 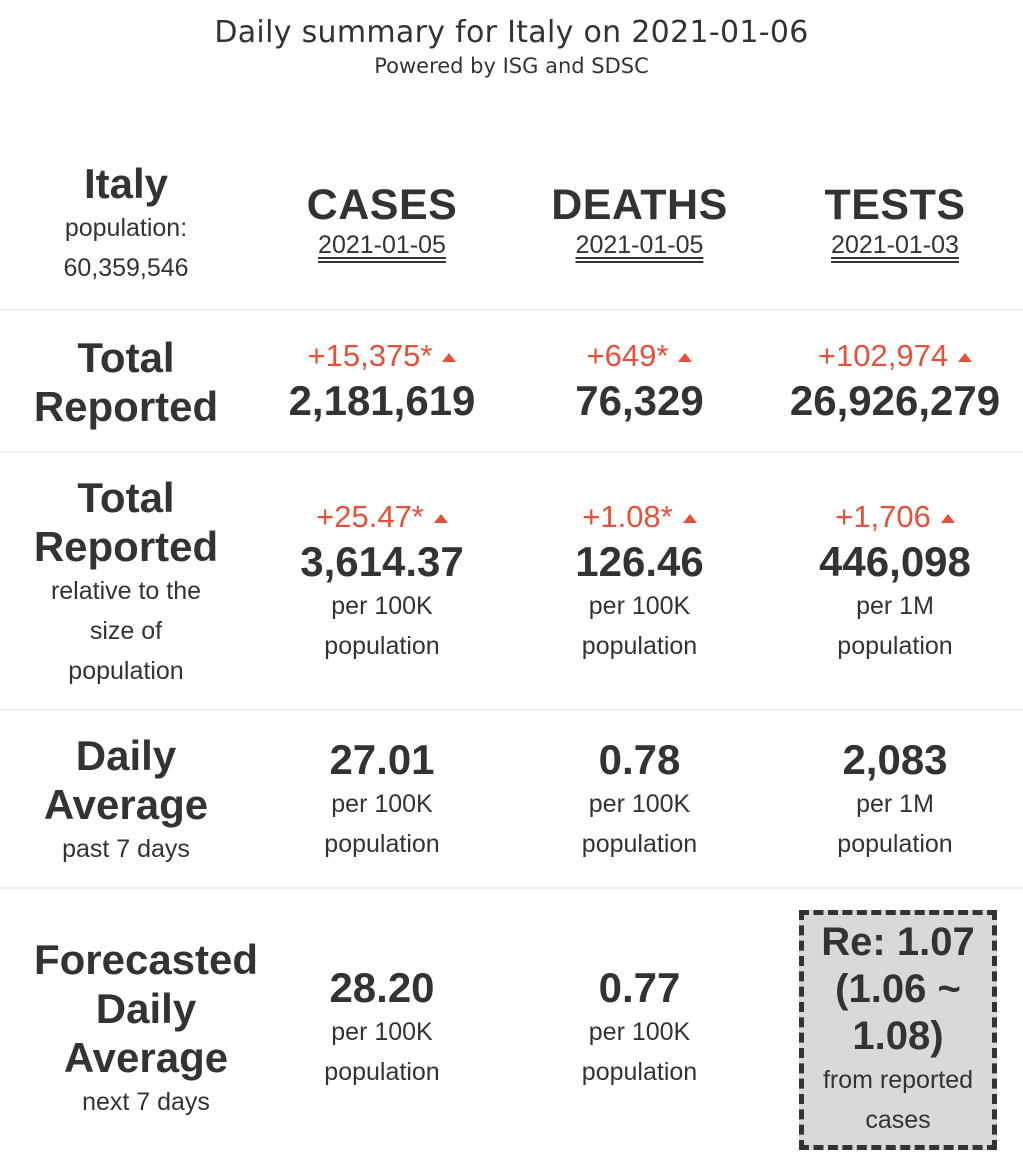 I want to click on column-header-deaths: DEATHS 2021-01-05, so click(x=639, y=220).